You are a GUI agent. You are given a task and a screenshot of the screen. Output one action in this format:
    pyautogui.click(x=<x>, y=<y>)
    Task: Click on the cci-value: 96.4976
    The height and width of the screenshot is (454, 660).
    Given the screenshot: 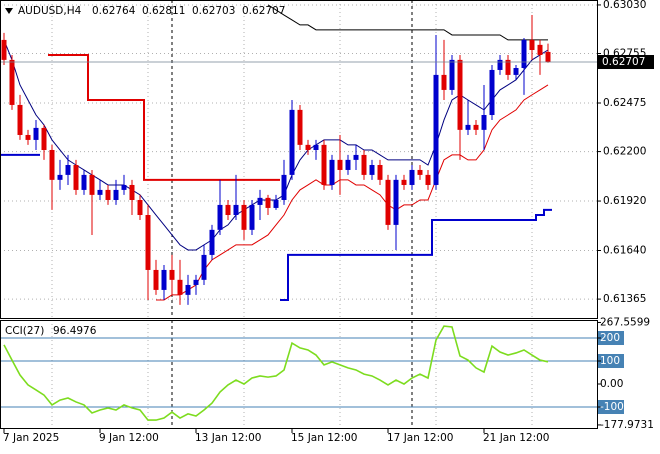 What is the action you would take?
    pyautogui.click(x=75, y=331)
    